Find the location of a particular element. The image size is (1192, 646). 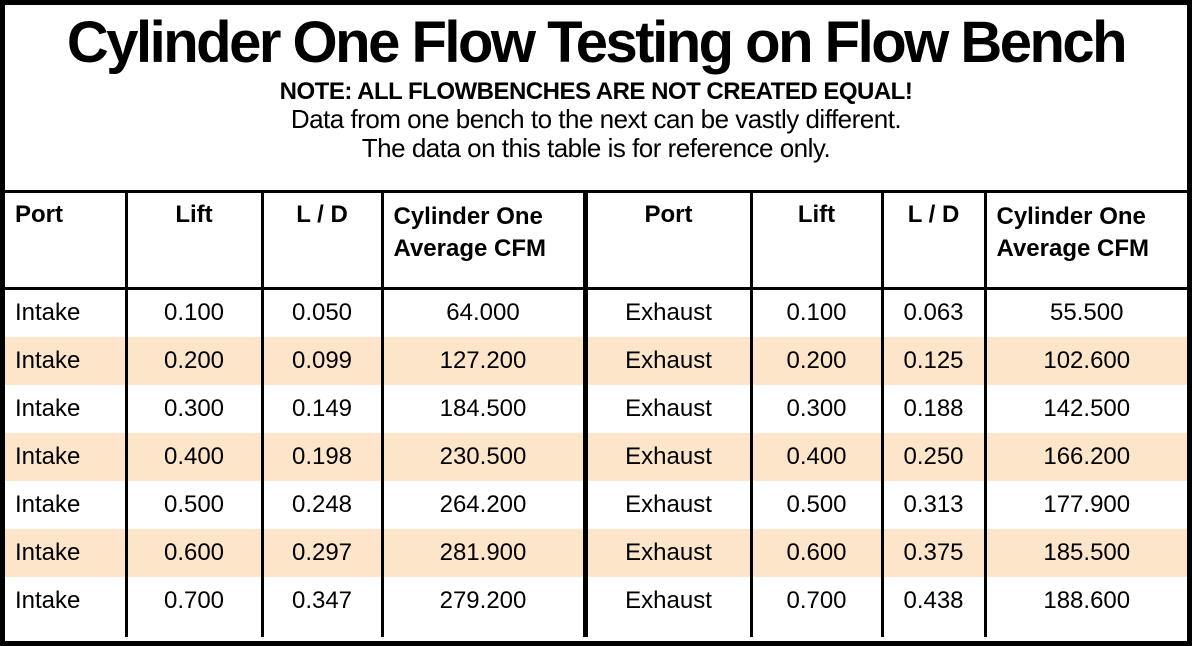

cfm-cell: 281.900 is located at coordinates (482, 552).